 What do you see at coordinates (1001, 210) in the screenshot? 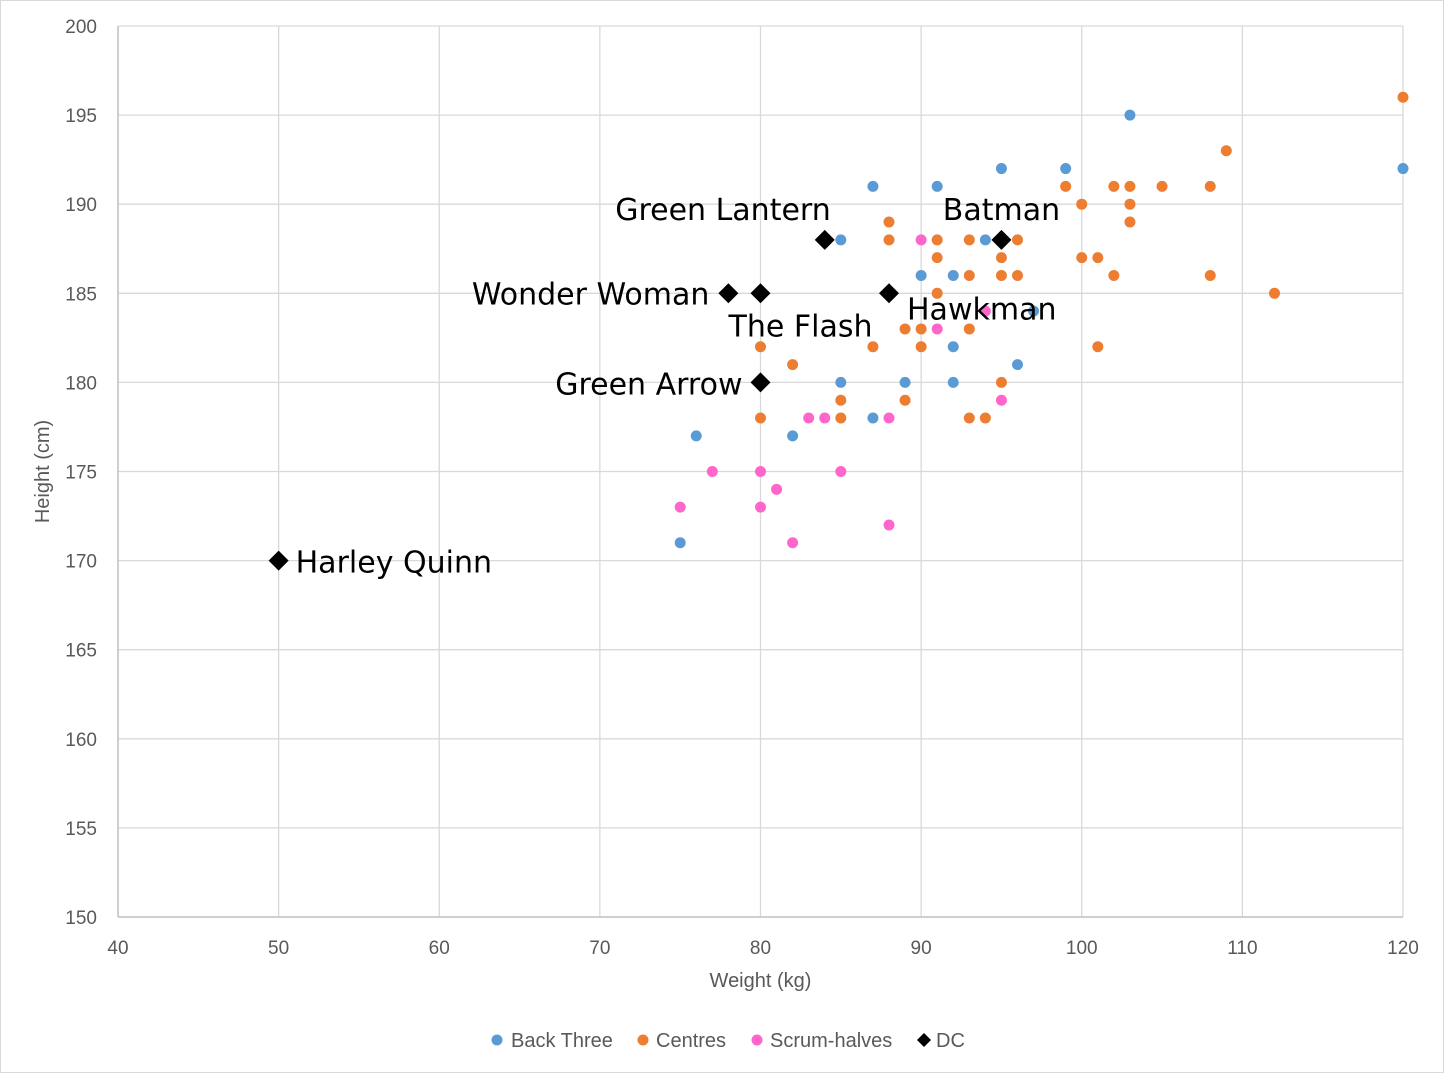
I see `dc-annotation-label: Batman` at bounding box center [1001, 210].